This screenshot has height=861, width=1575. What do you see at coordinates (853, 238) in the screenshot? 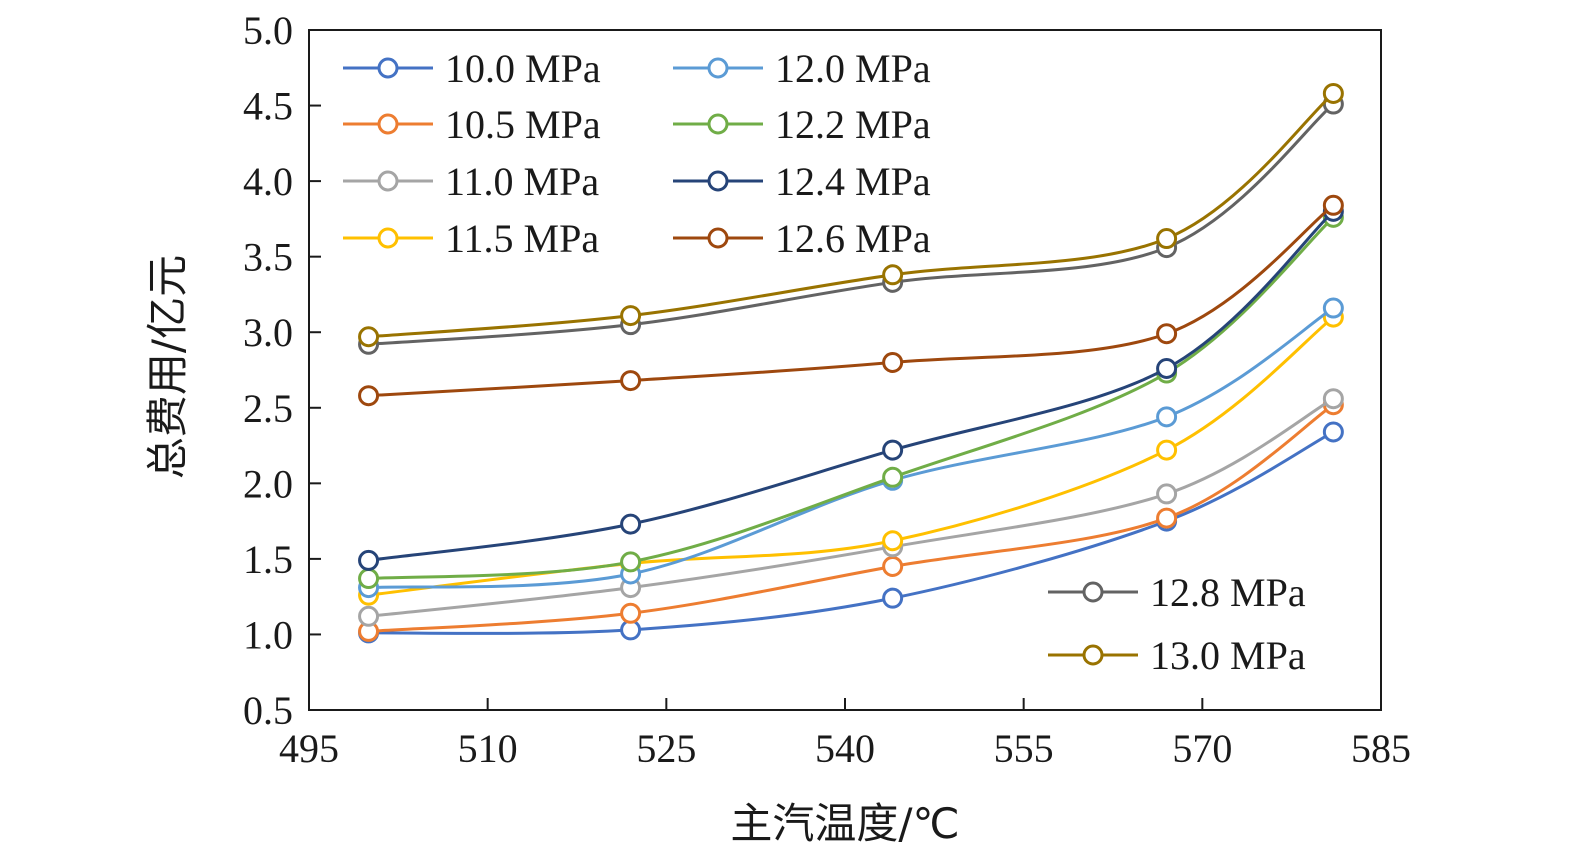
I see `legend-label: 12.6 MPa` at bounding box center [853, 238].